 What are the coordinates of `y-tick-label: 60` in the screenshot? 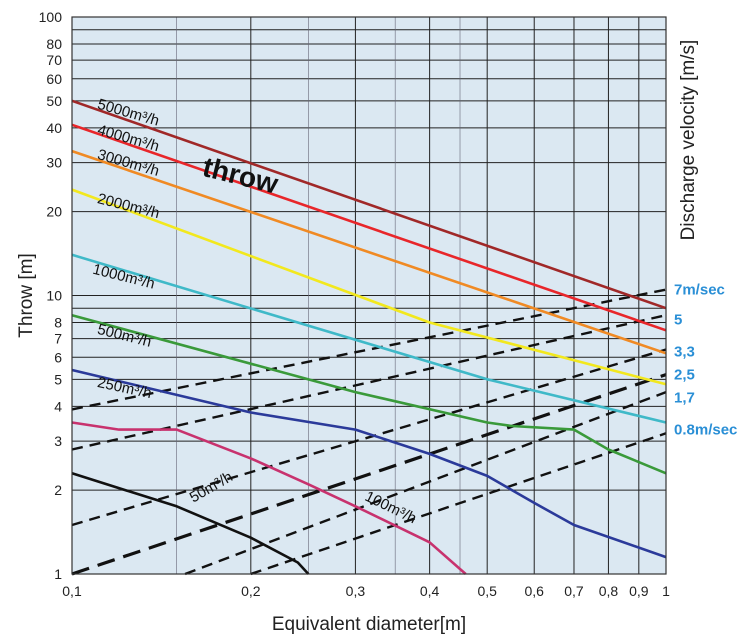 It's located at (54, 79).